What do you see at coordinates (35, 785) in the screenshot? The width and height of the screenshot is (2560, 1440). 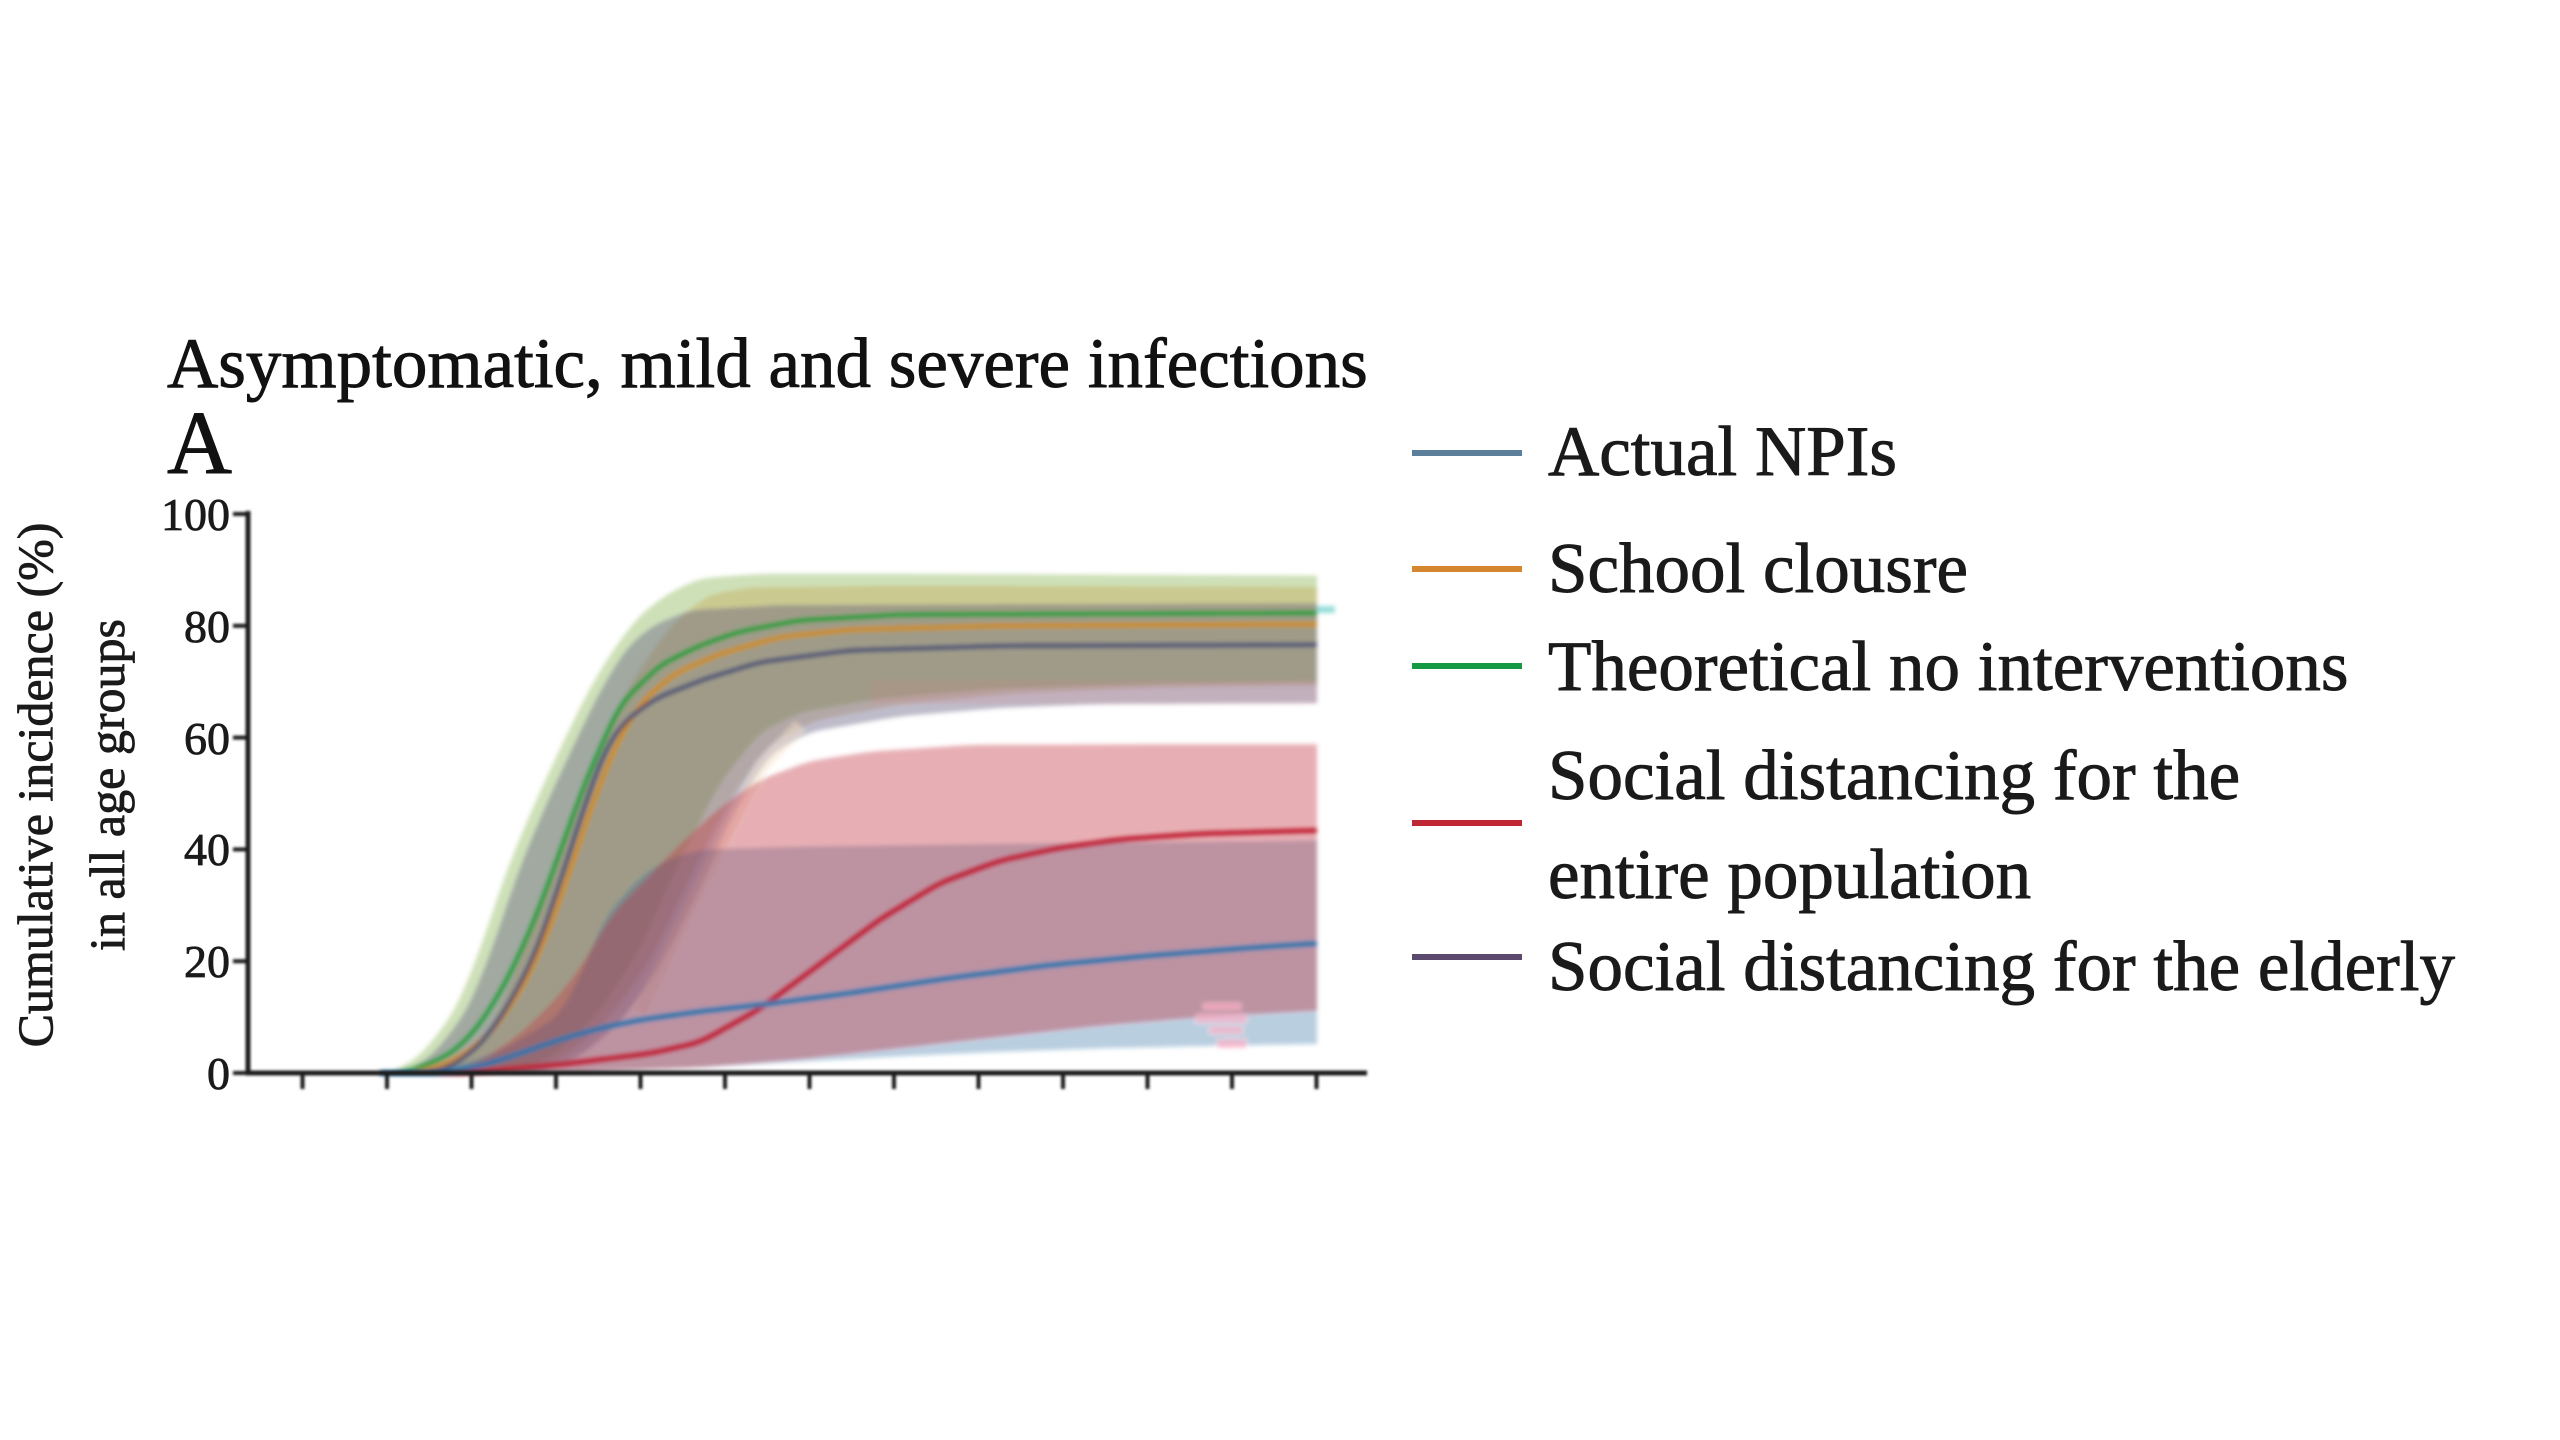 I see `svg-text: Cumulative incidence (%)` at bounding box center [35, 785].